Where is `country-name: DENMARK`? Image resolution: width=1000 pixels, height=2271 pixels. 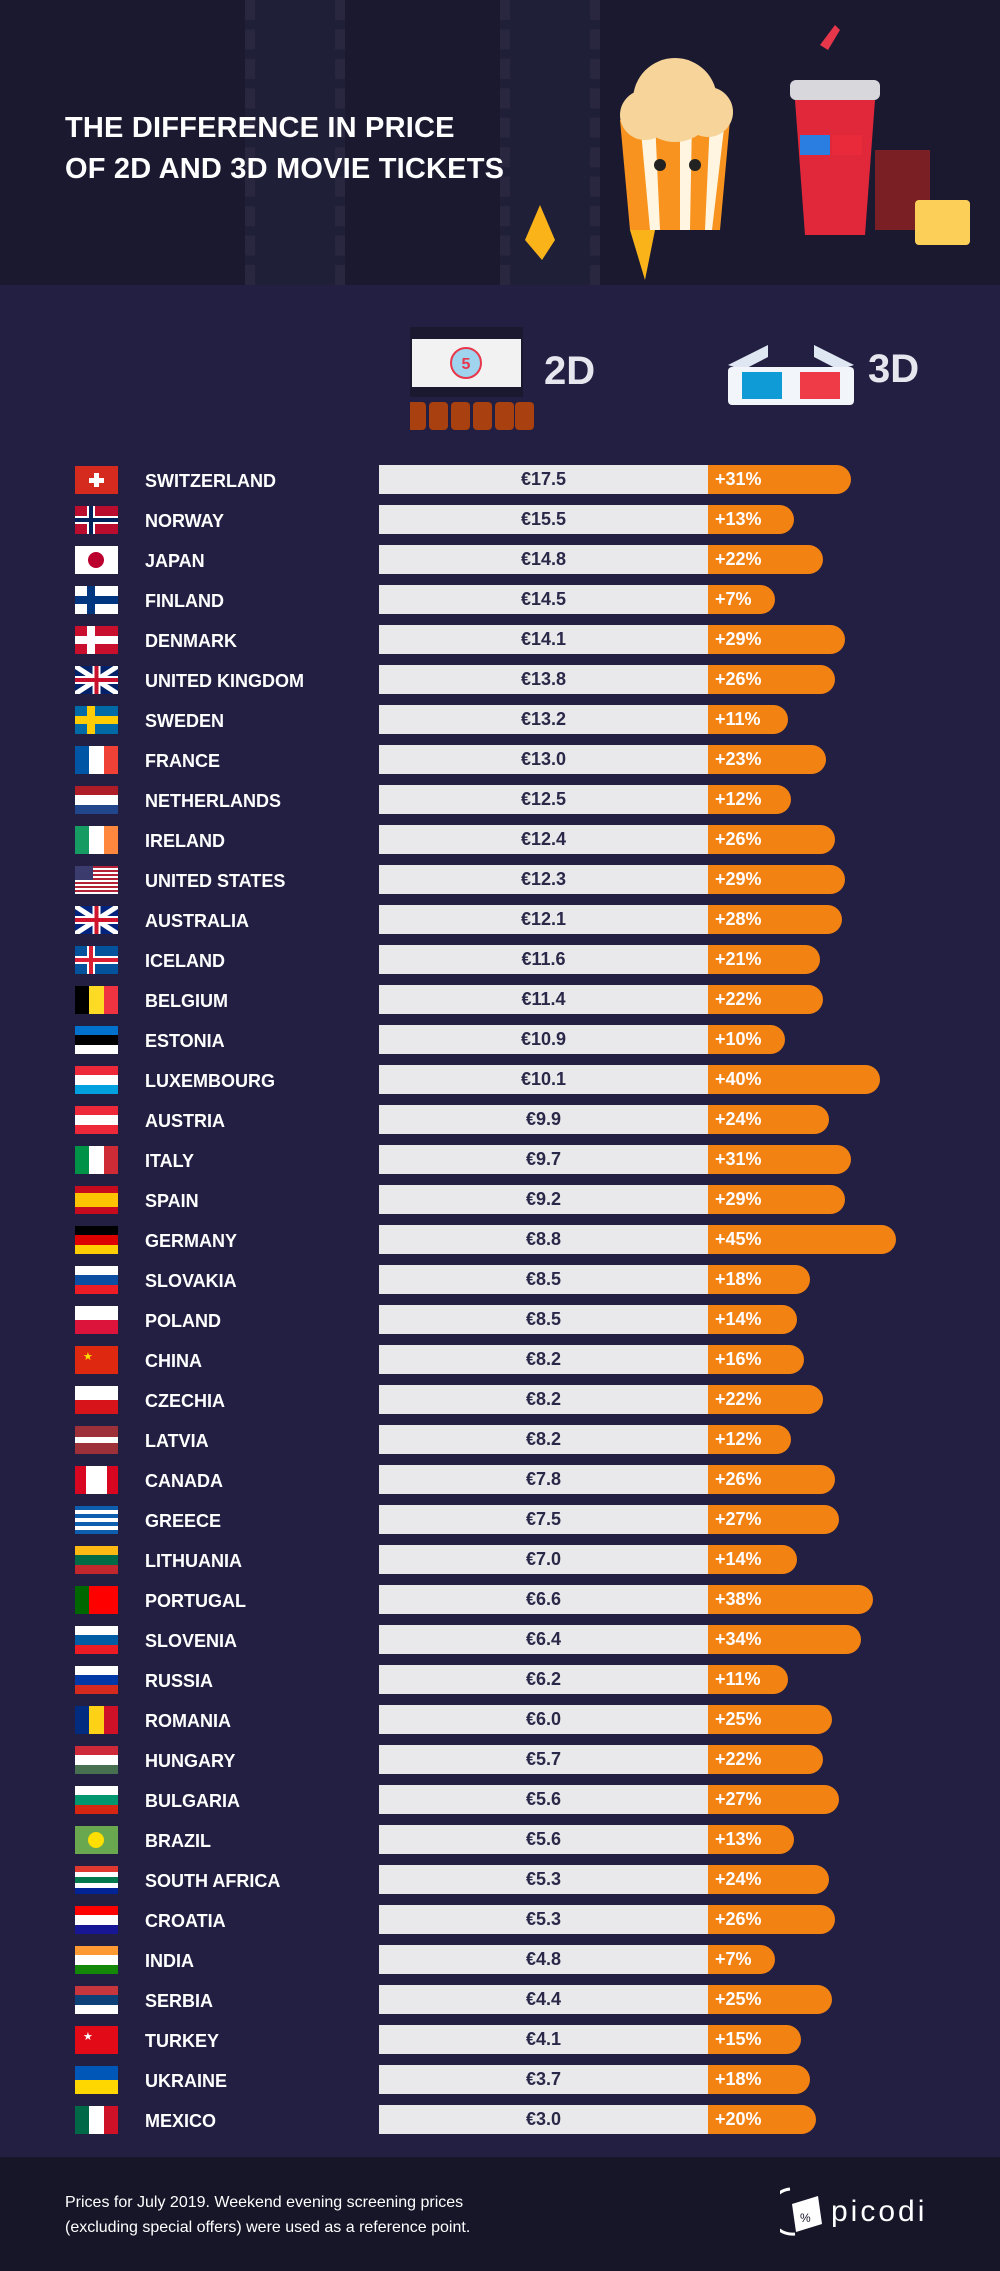
country-name: DENMARK is located at coordinates (191, 641).